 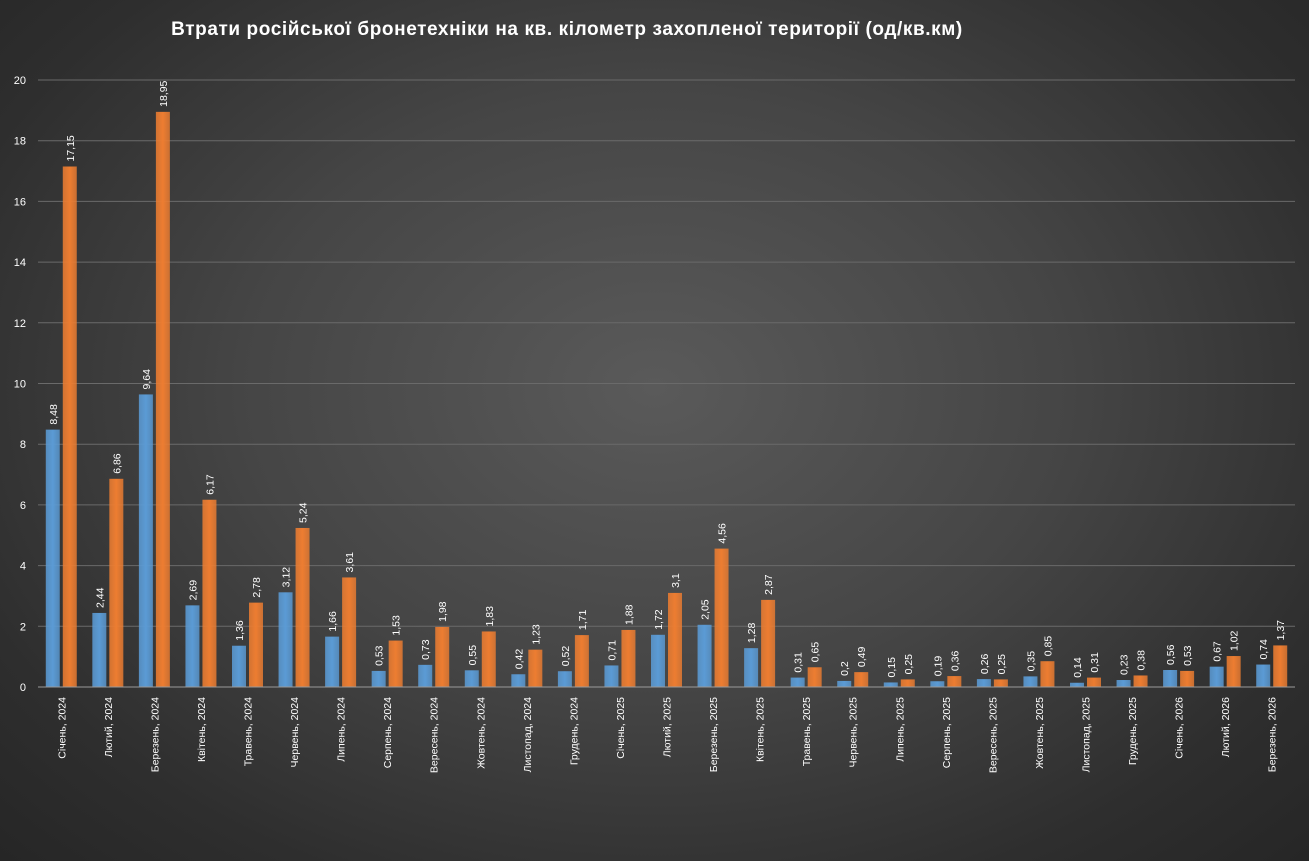 I want to click on data-label: 0,35, so click(x=1031, y=661).